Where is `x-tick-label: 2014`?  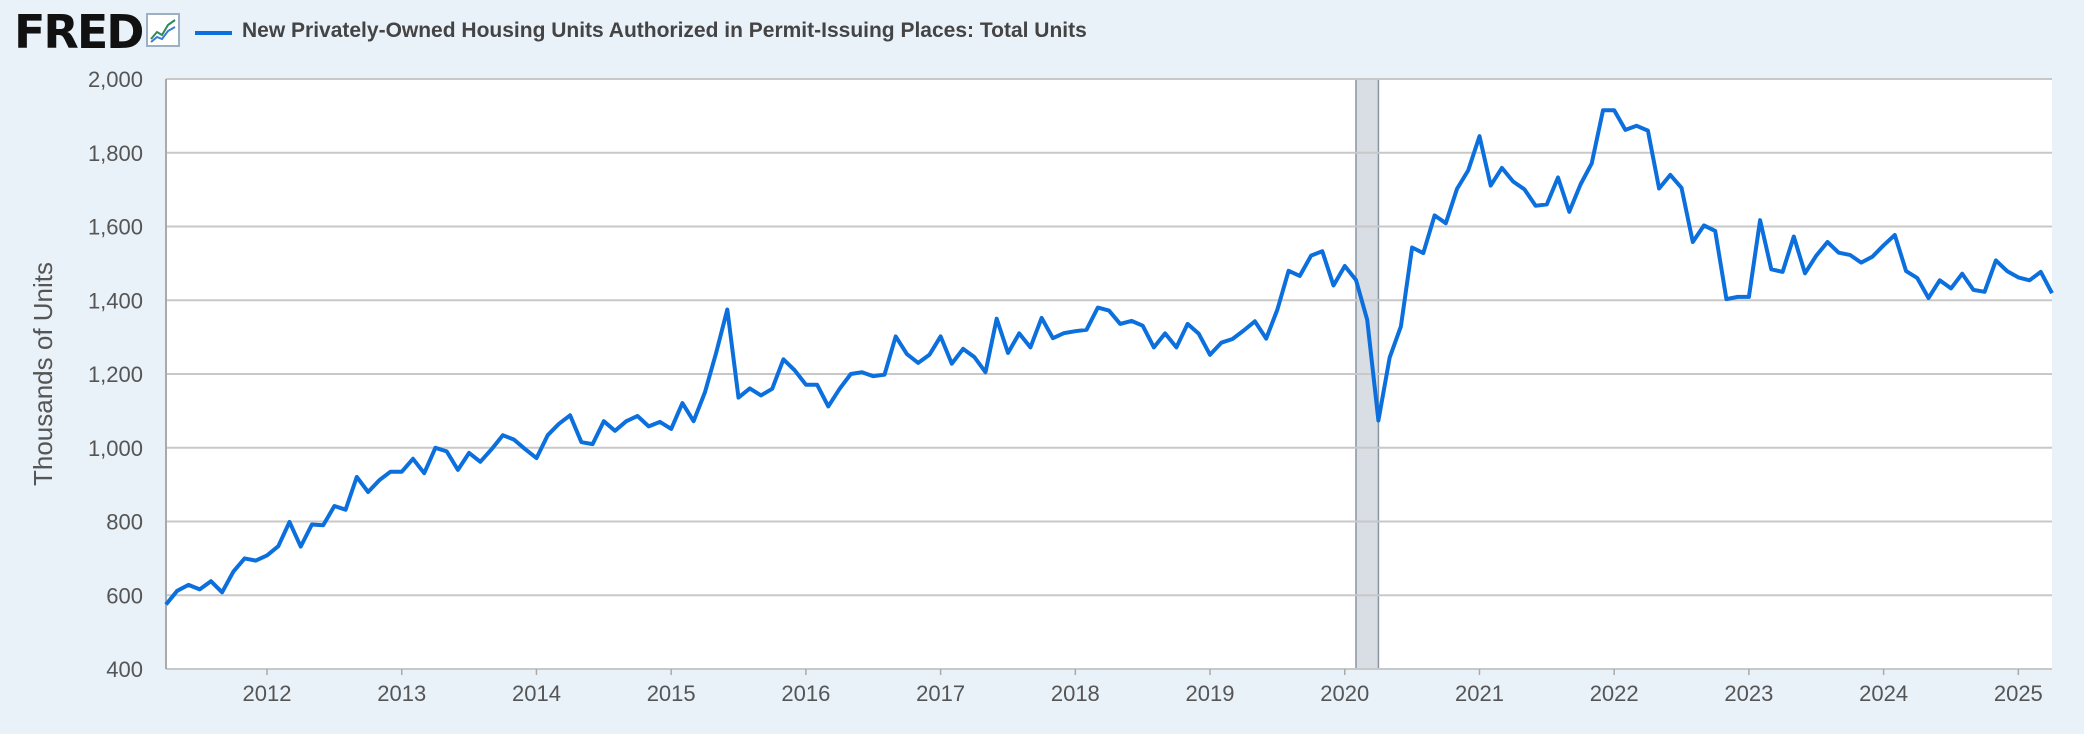 x-tick-label: 2014 is located at coordinates (536, 693).